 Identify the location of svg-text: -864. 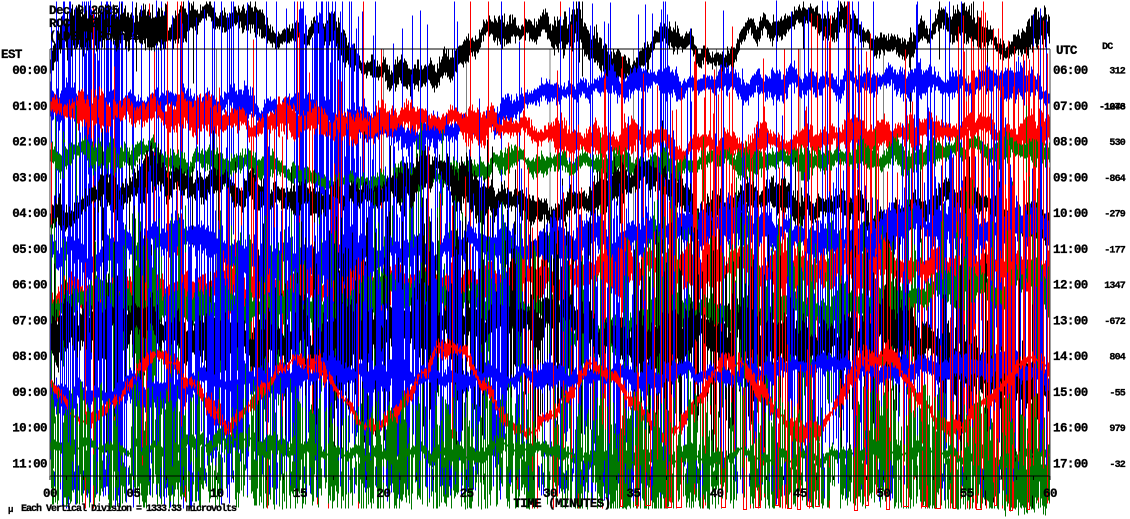
(1115, 179).